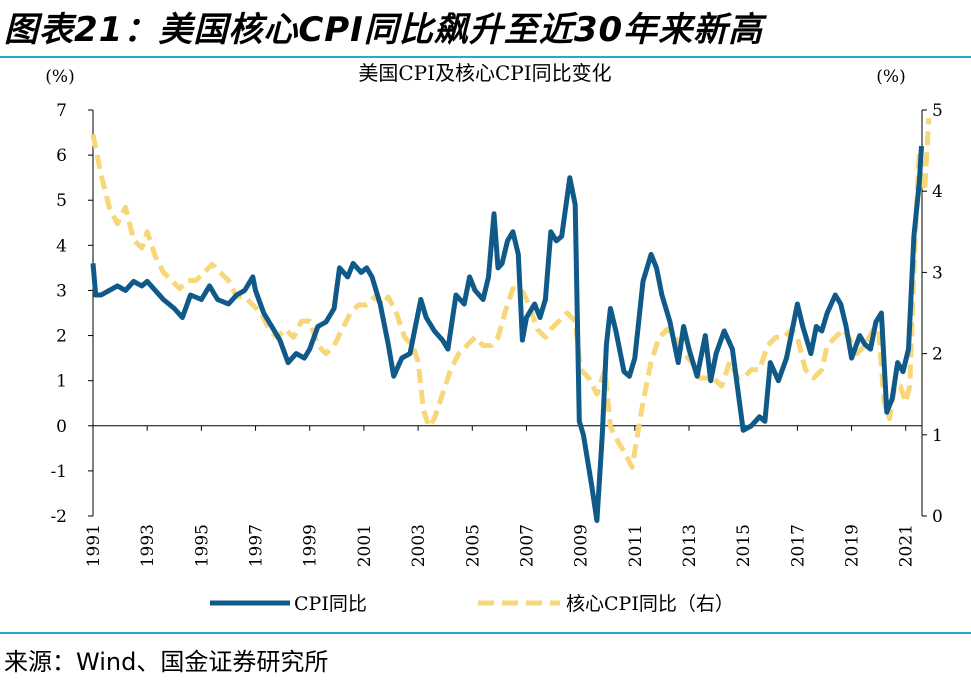  Describe the element at coordinates (61, 111) in the screenshot. I see `left-tick-label: 7` at that location.